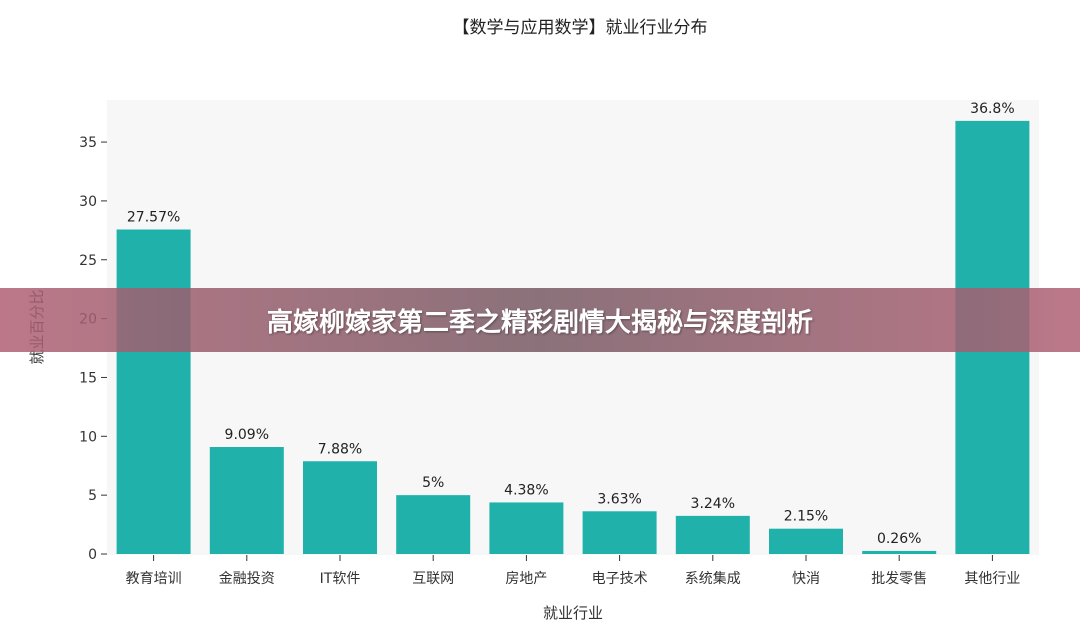  I want to click on x-tick-label: 其他行业, so click(992, 579).